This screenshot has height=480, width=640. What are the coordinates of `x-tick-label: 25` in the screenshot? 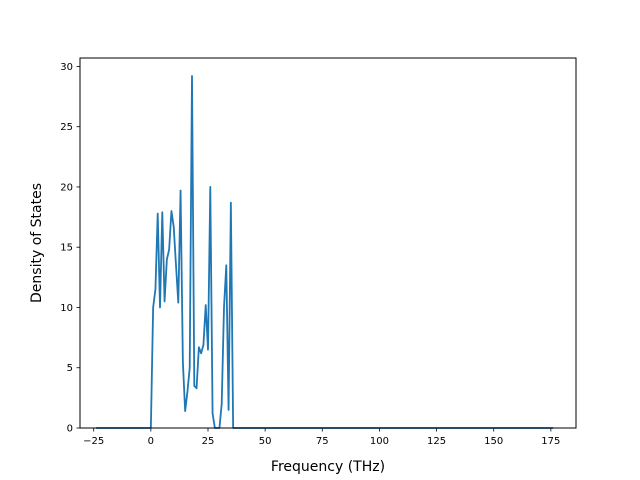 It's located at (208, 441).